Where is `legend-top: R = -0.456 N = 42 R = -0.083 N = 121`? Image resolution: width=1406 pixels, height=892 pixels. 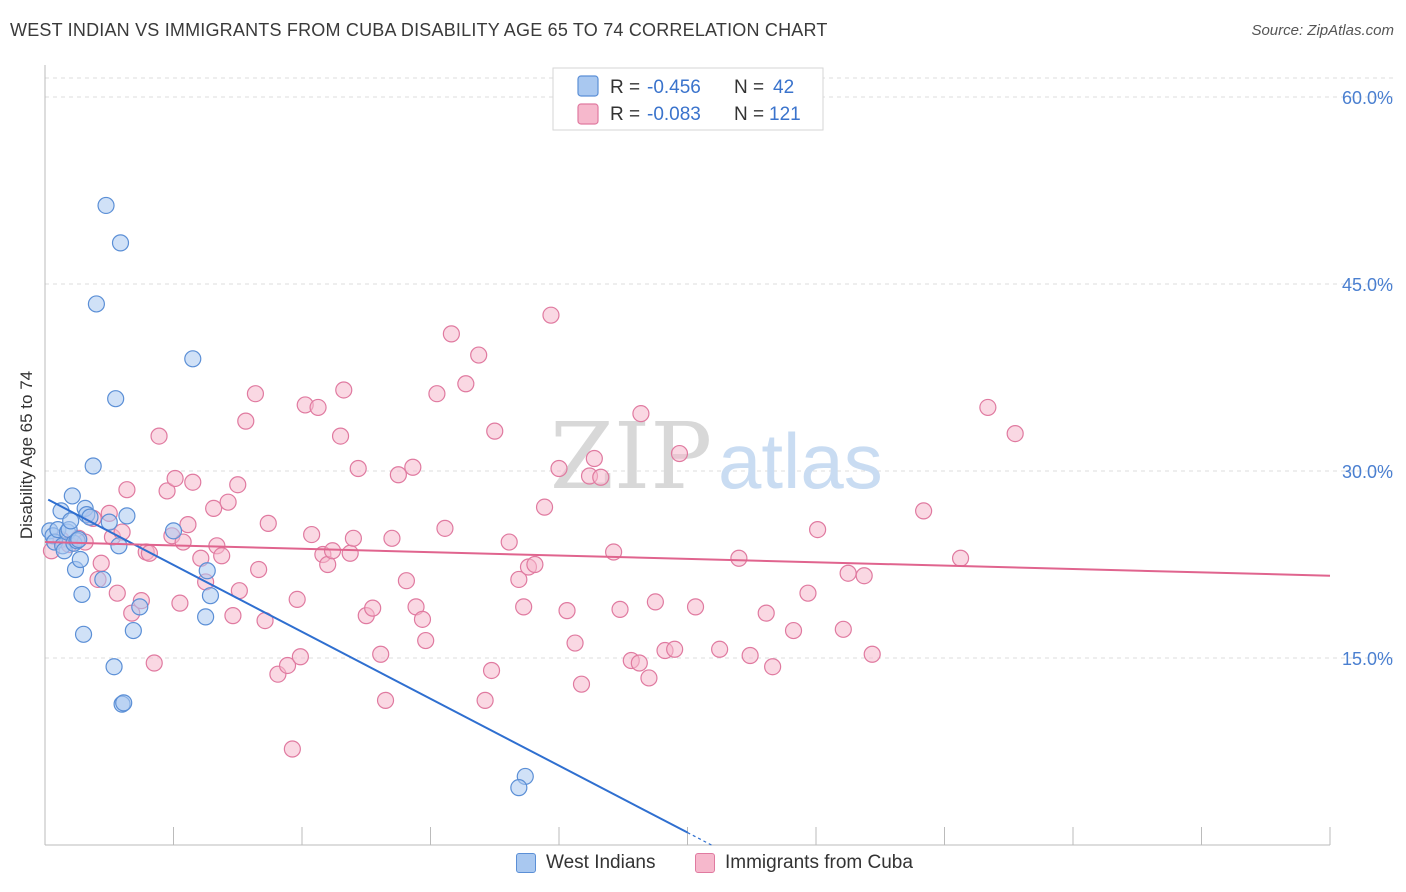
legend-top: R = -0.456 N = 42 R = -0.083 N = 121 is located at coordinates (688, 99).